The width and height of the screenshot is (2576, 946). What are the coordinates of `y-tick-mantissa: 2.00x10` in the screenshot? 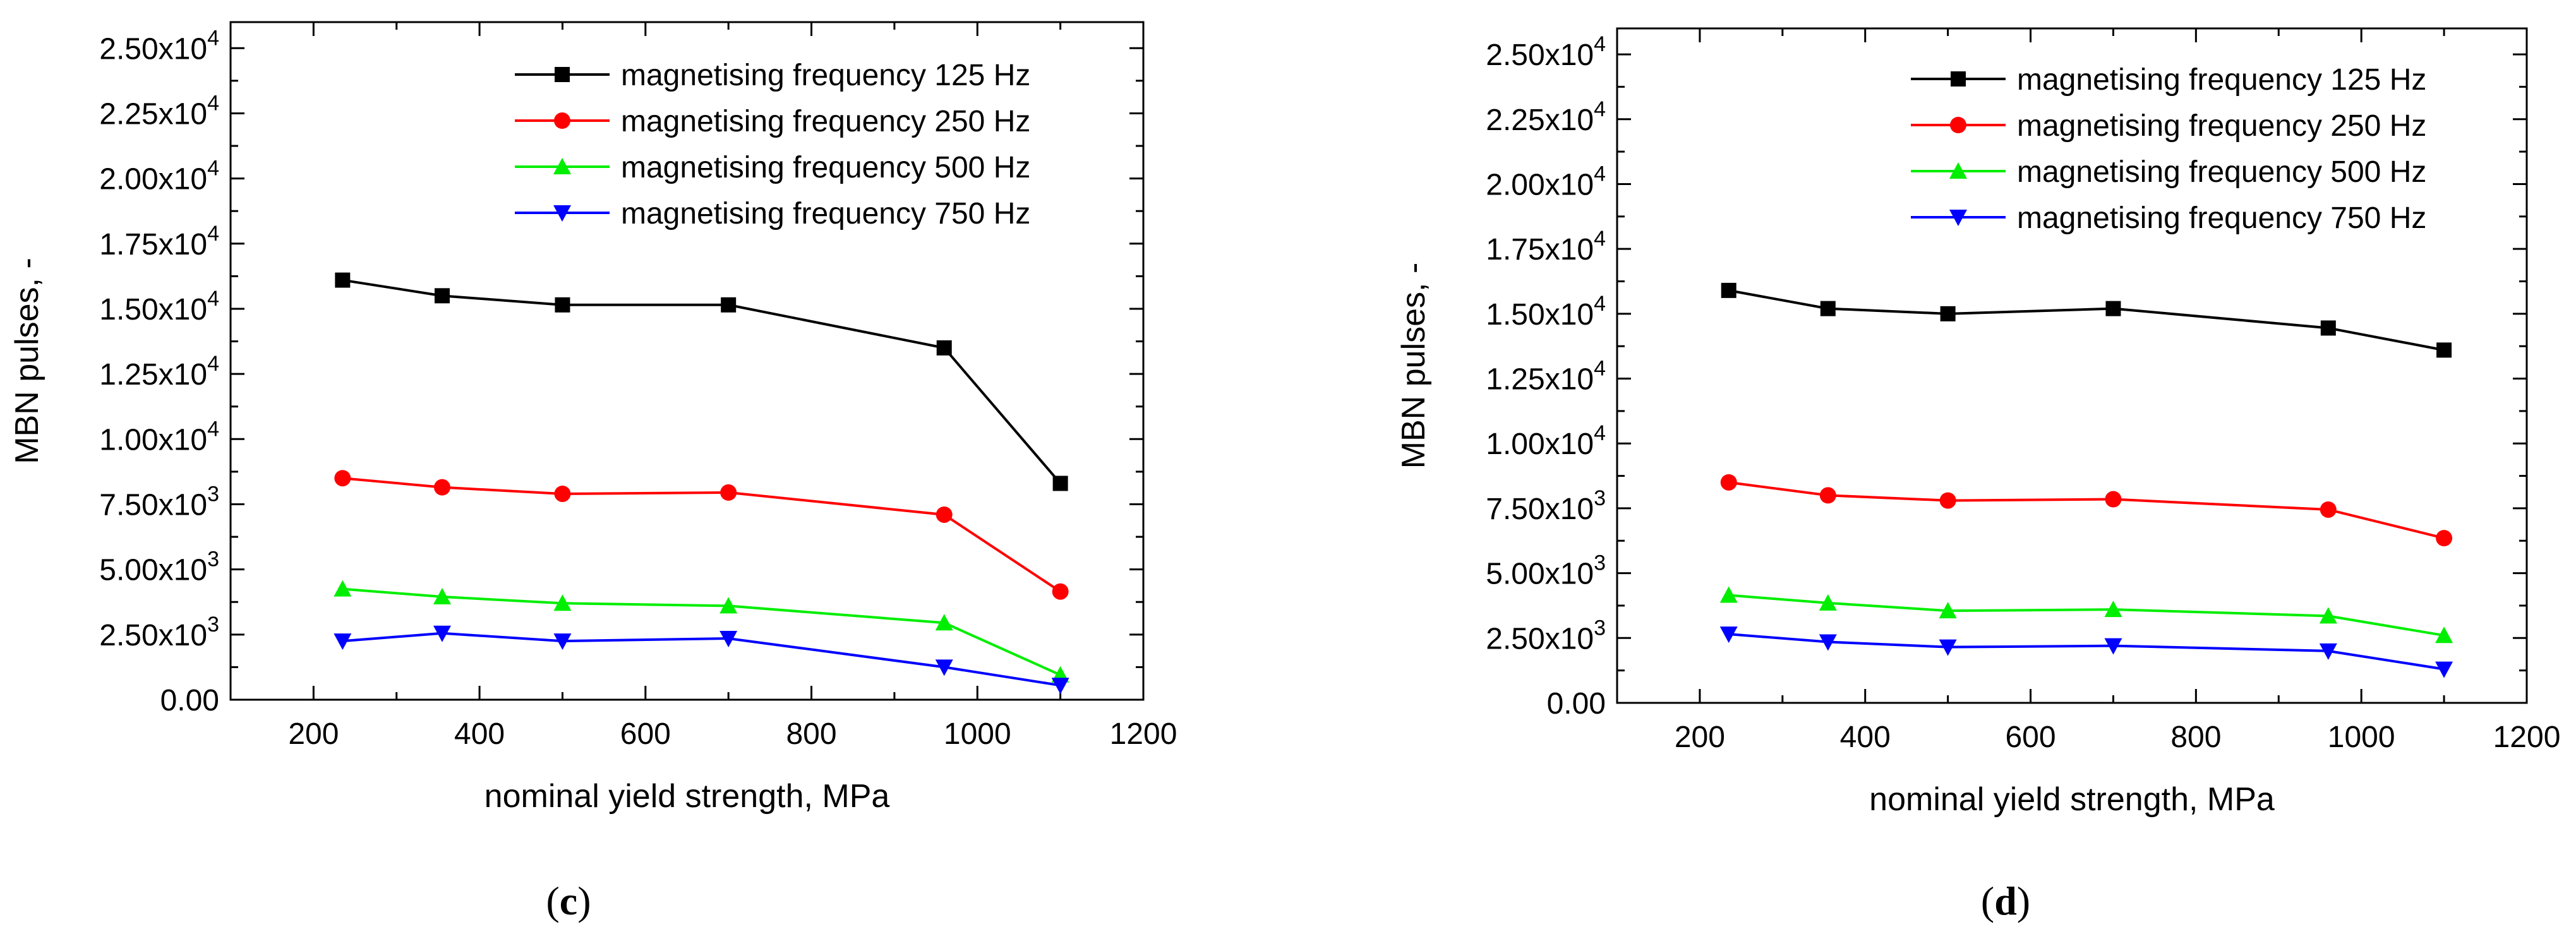 It's located at (153, 179).